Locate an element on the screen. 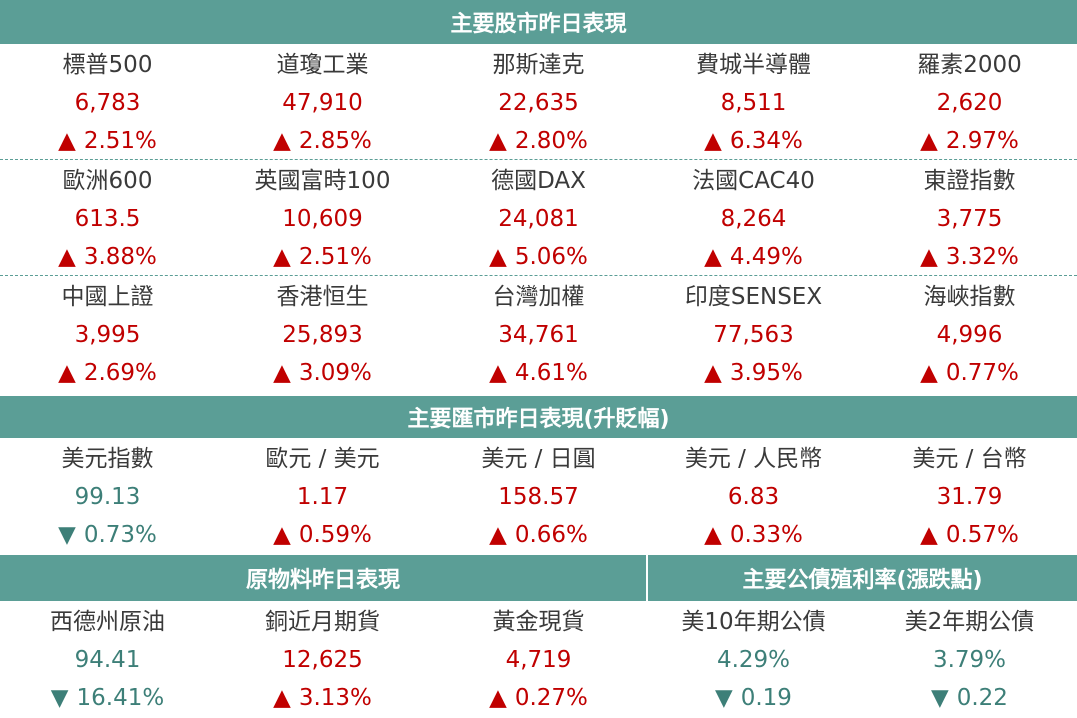 Image resolution: width=1077 pixels, height=718 pixels. change-value: 0.22 is located at coordinates (982, 698).